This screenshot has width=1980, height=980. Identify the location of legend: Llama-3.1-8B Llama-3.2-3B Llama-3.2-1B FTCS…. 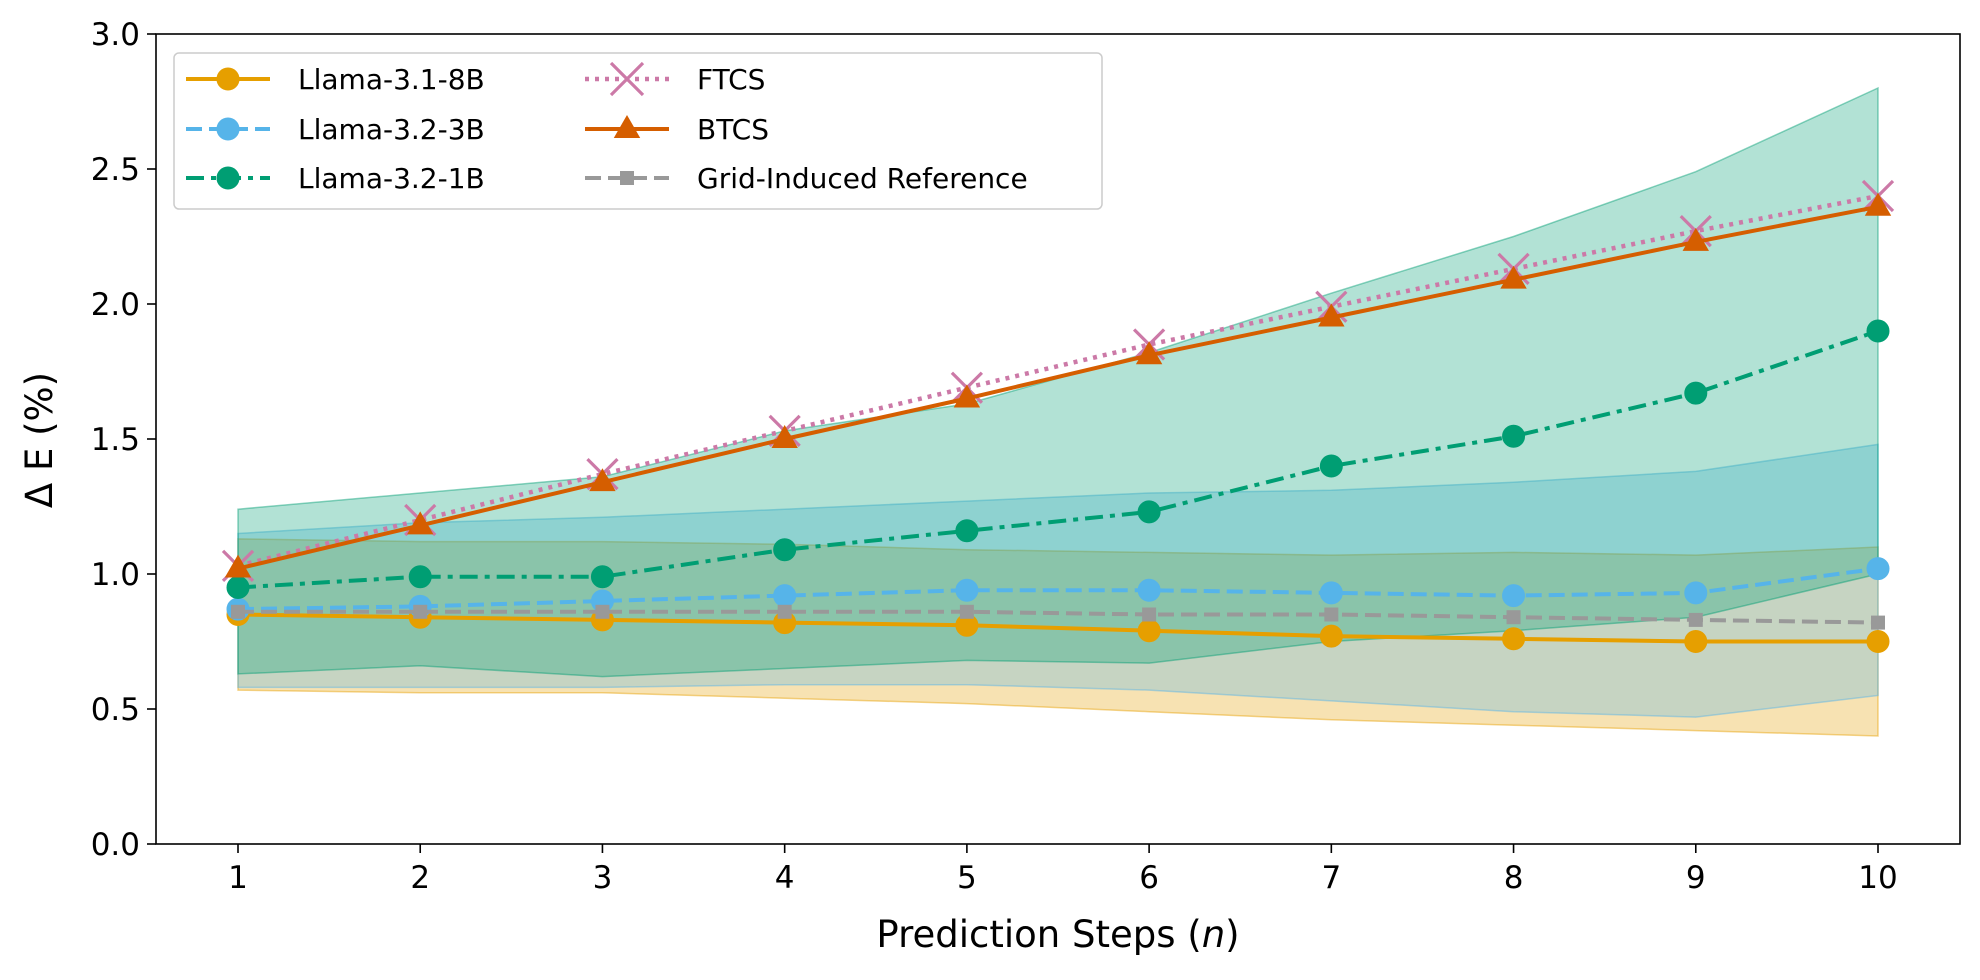
(638, 131).